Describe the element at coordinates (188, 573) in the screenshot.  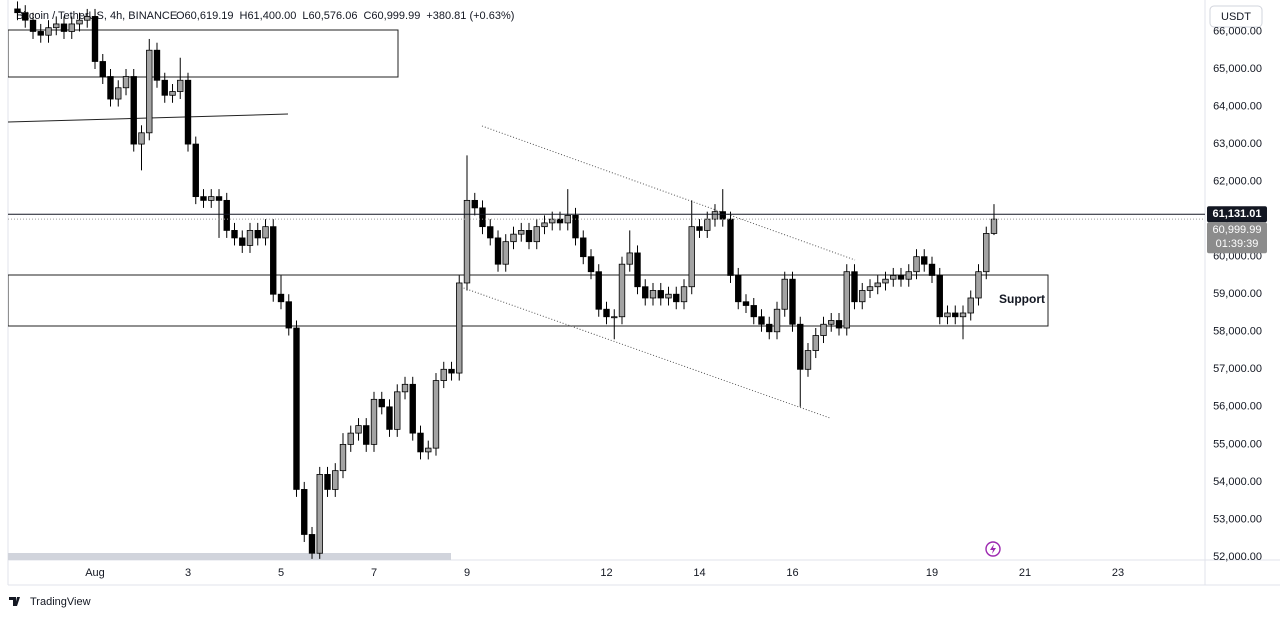
I see `x-tick-label: 3` at that location.